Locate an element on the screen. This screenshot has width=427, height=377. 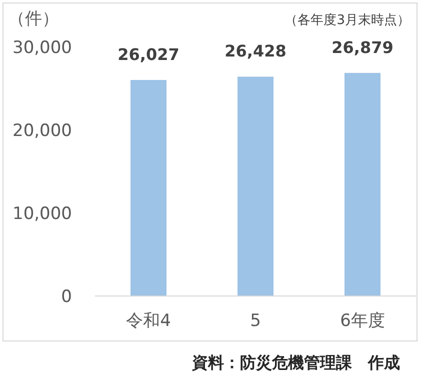
y-tick-label: 20,000 is located at coordinates (42, 131).